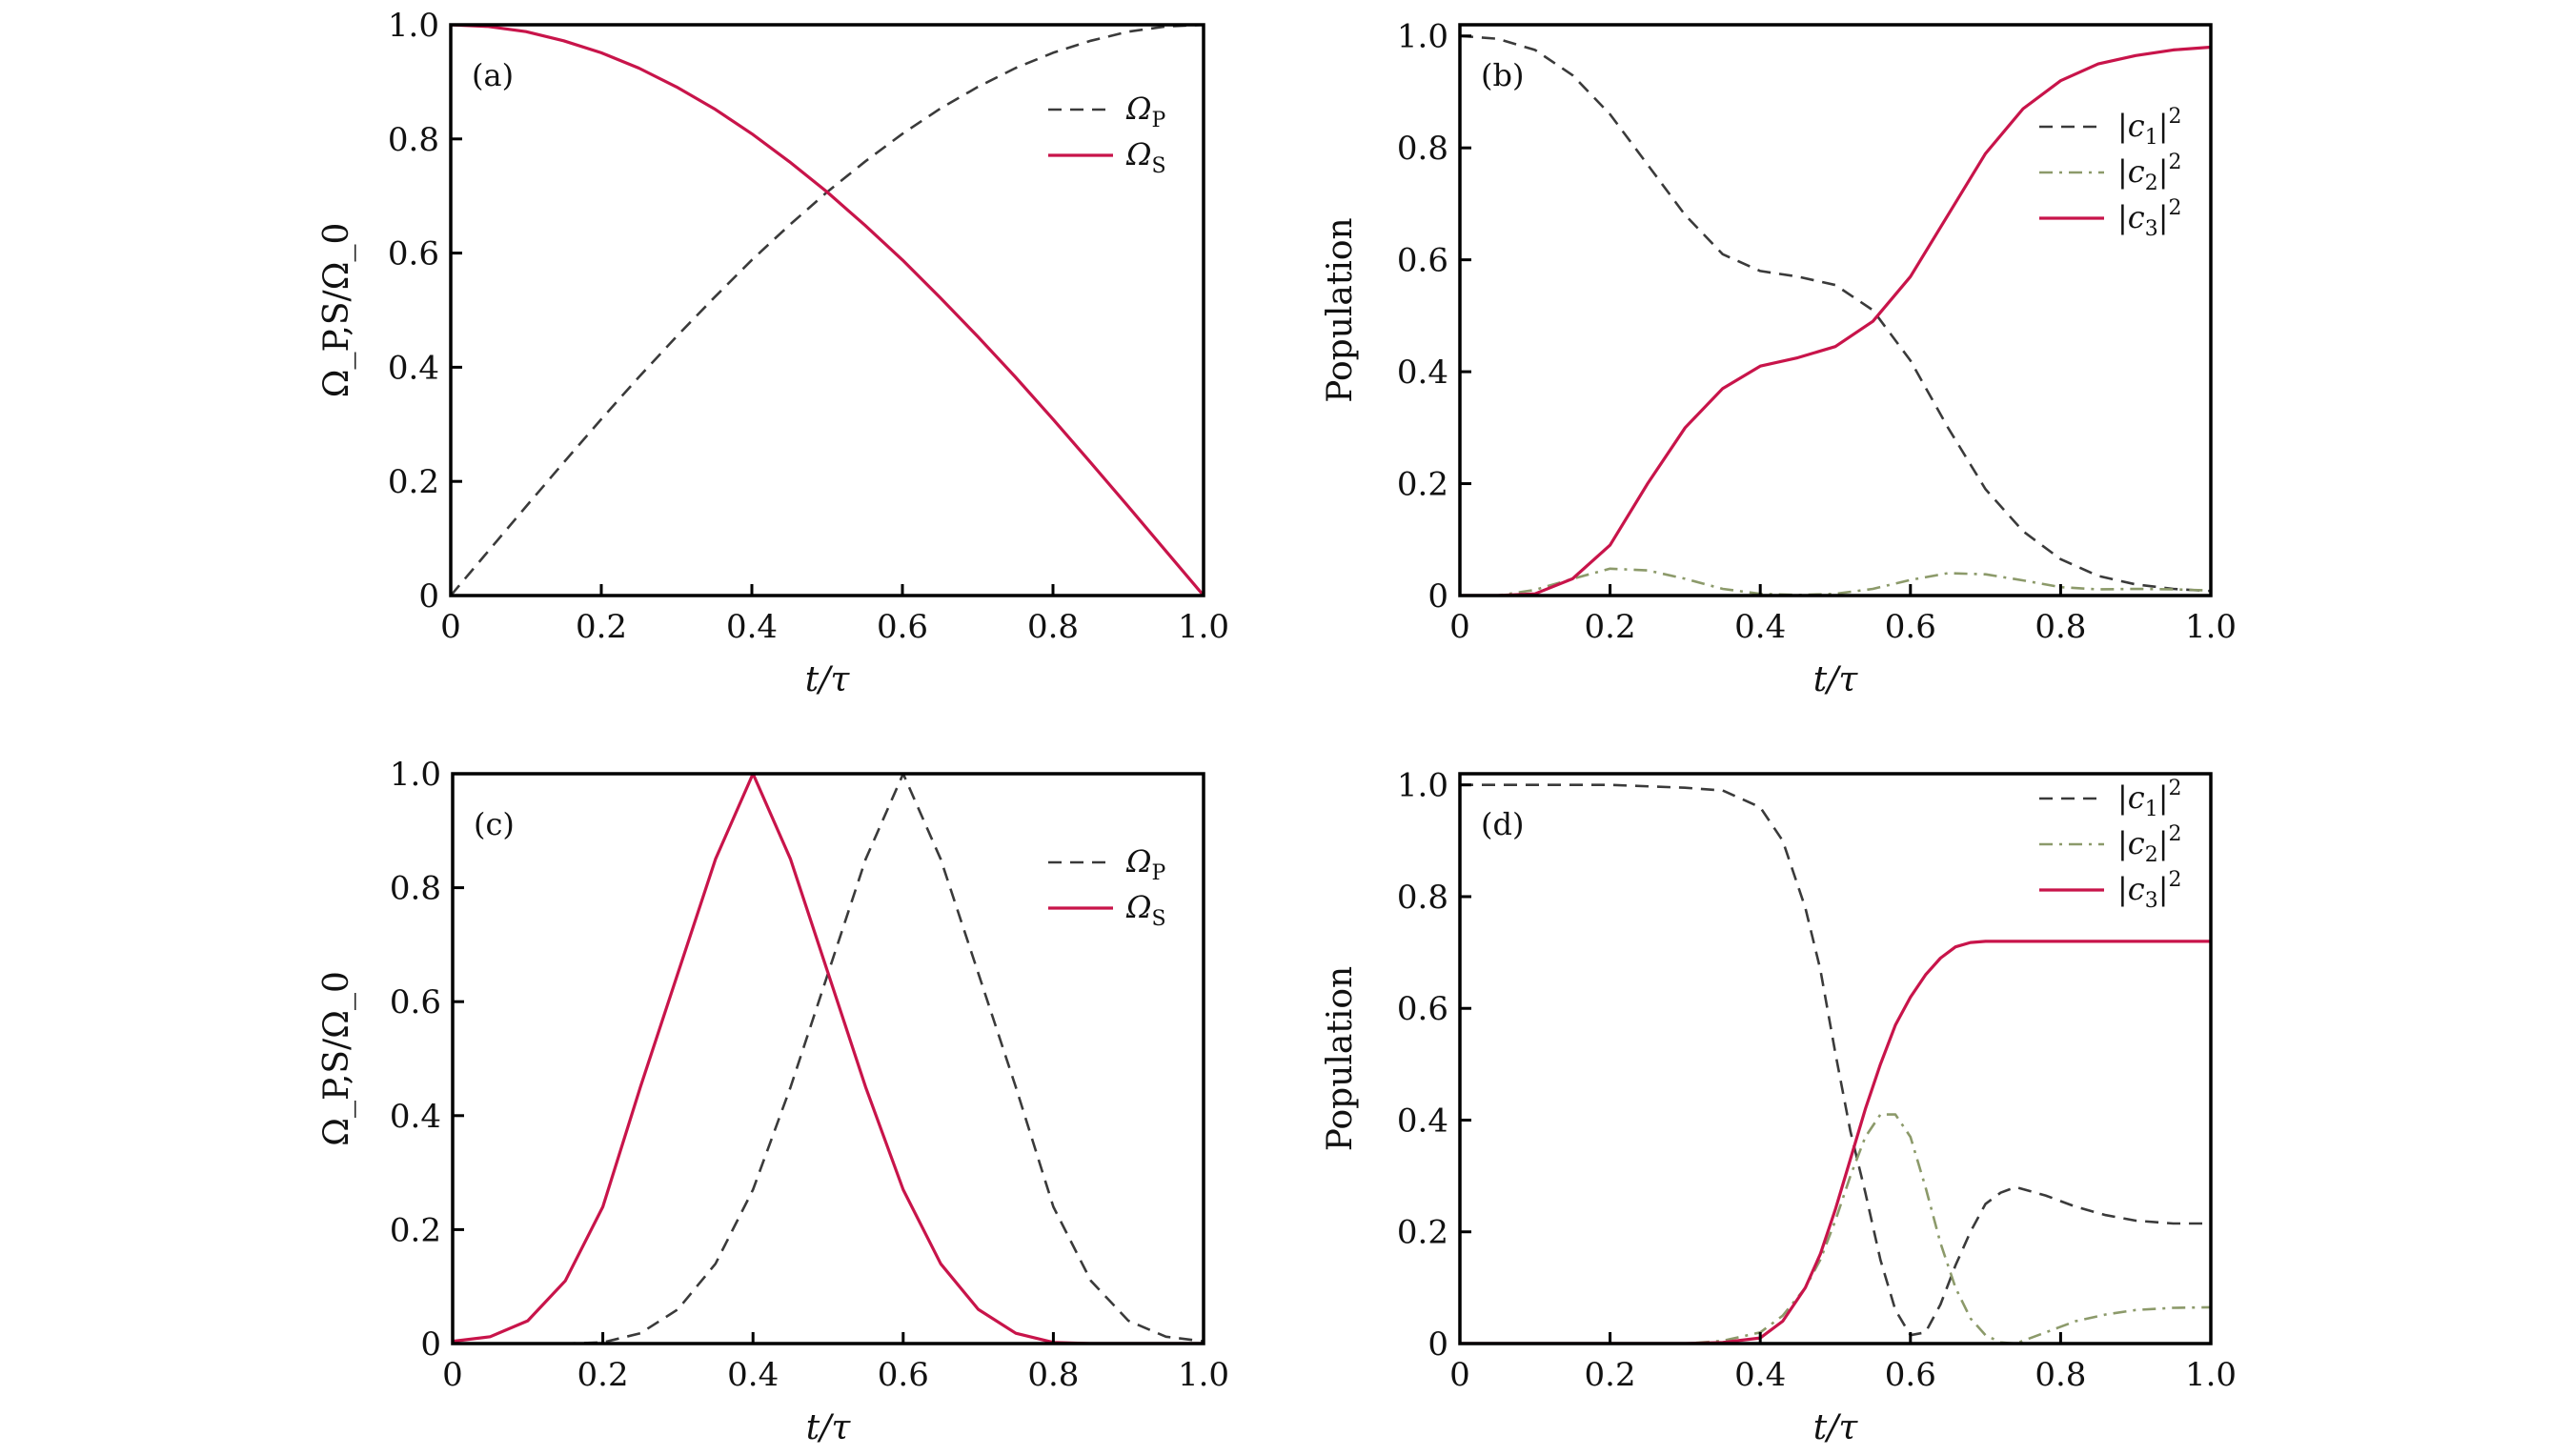 The image size is (2551, 1456). Describe the element at coordinates (493, 75) in the screenshot. I see `panel-label: (a)` at that location.